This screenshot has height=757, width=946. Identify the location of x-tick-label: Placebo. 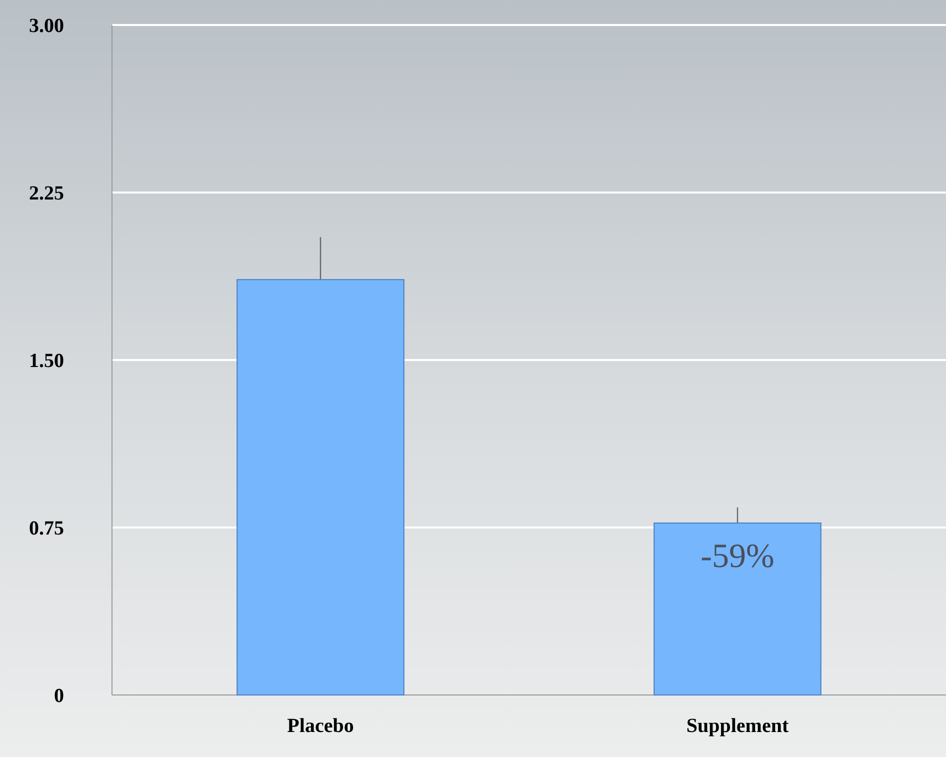
(320, 726).